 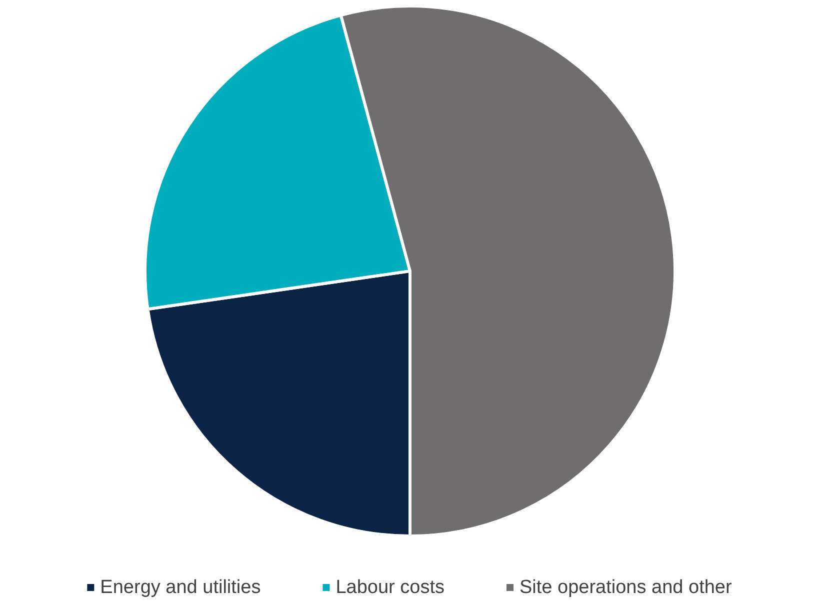 I want to click on legend-label: Site operations and other, so click(x=626, y=587).